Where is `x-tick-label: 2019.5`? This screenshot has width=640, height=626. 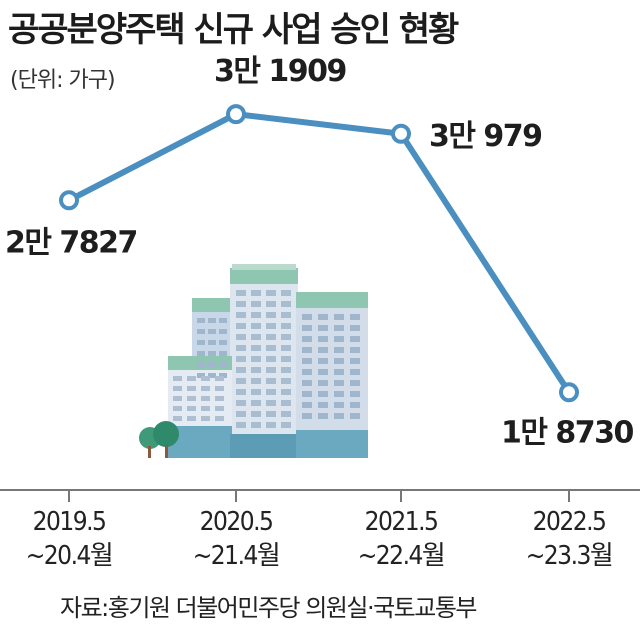 x-tick-label: 2019.5 is located at coordinates (69, 522).